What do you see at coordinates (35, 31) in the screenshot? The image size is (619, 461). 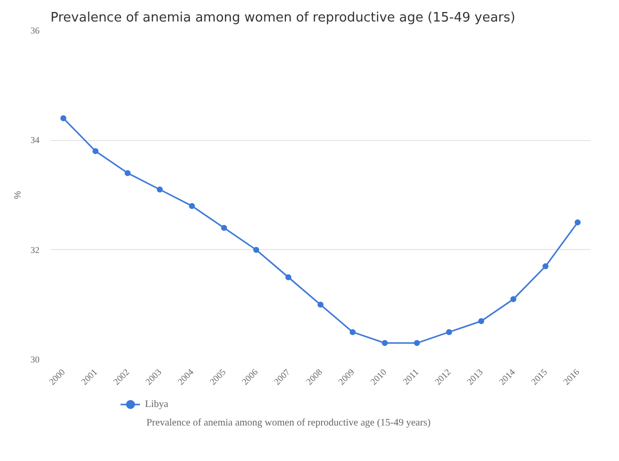 I see `y-tick-label: 36` at bounding box center [35, 31].